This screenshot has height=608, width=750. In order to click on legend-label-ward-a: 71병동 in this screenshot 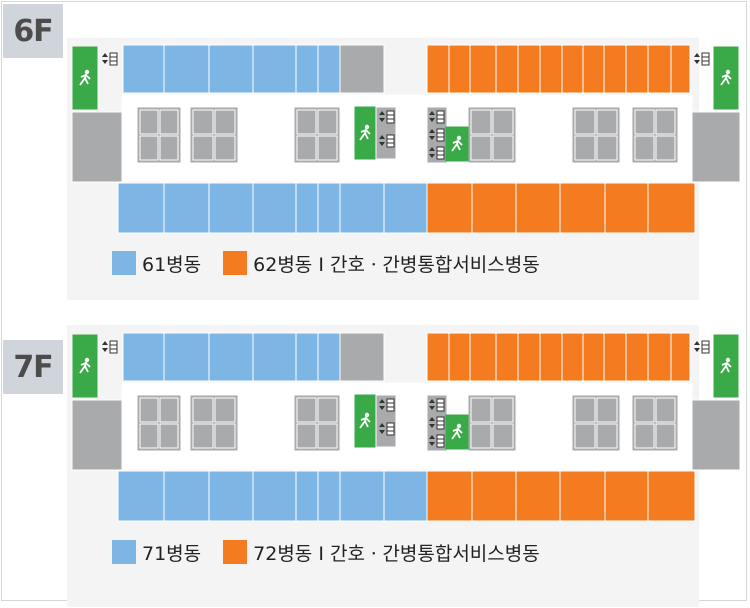, I will do `click(172, 553)`.